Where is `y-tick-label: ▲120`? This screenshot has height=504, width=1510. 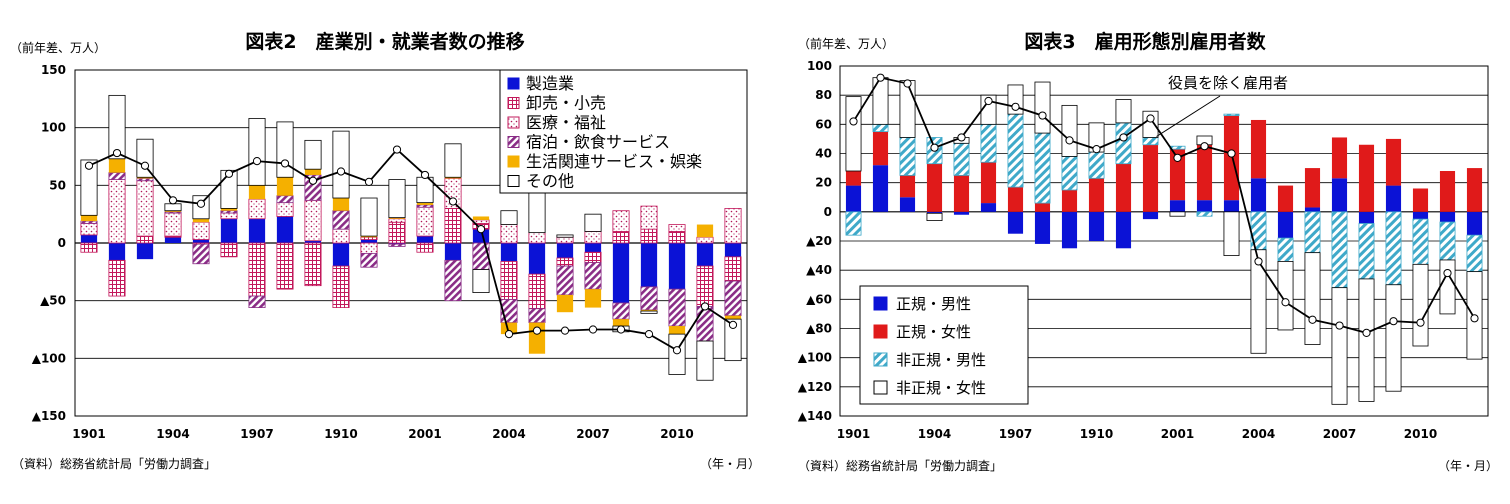
y-tick-label: ▲120 is located at coordinates (815, 387).